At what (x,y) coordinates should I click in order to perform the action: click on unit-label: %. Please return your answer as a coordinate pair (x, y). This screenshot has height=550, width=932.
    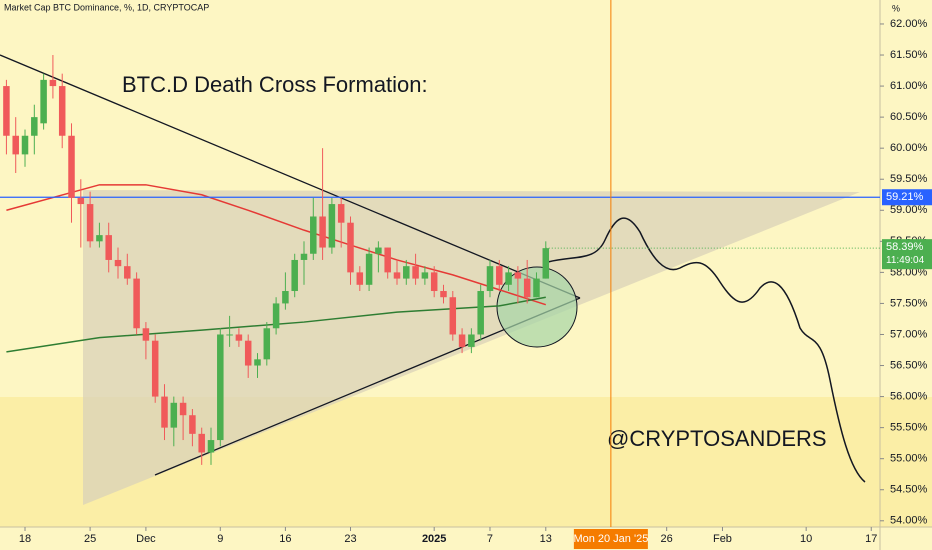
    Looking at the image, I should click on (896, 8).